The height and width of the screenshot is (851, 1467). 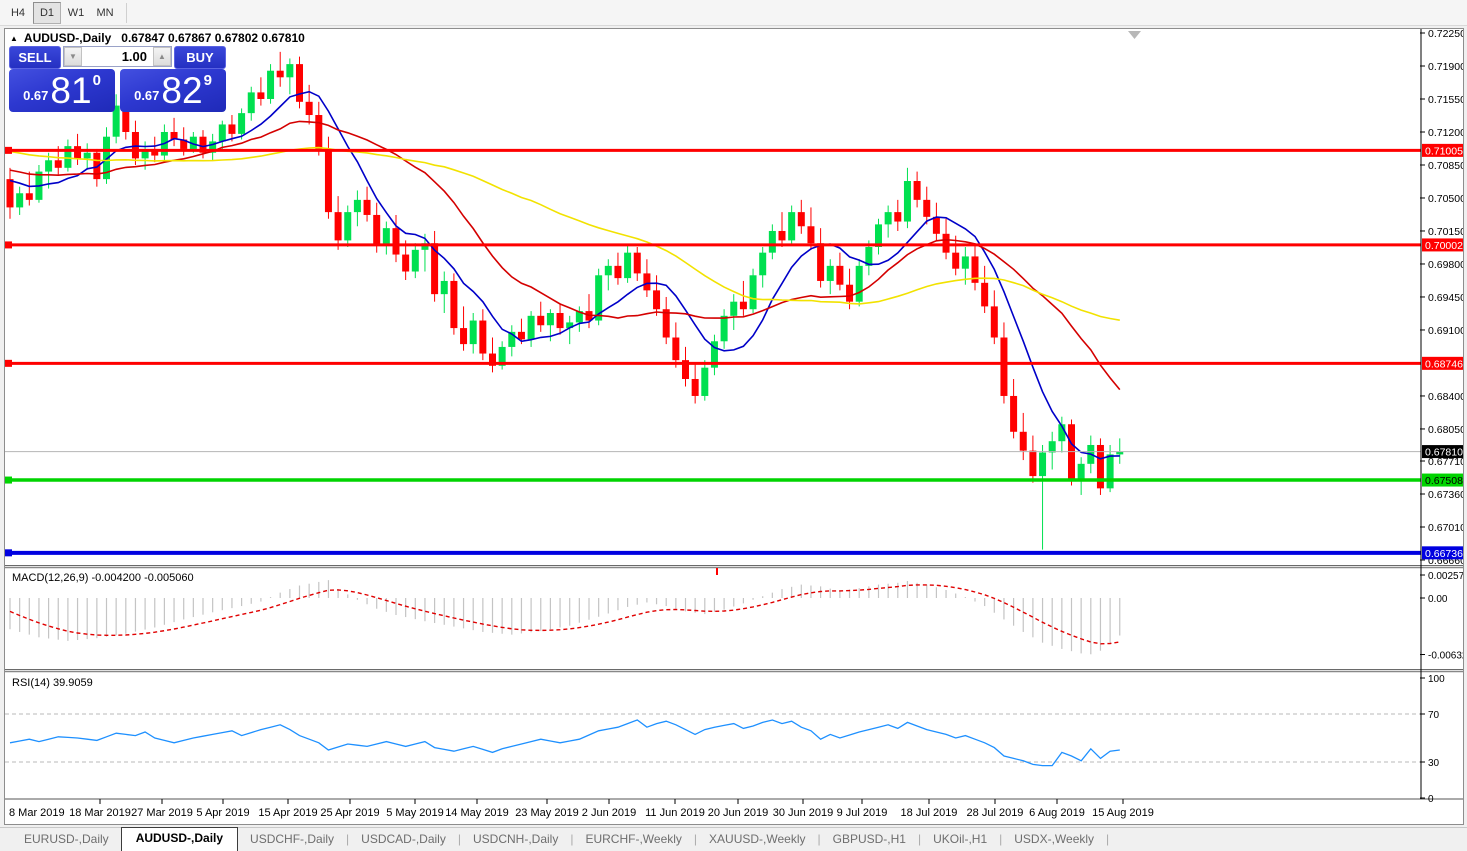 I want to click on macd-axis-label: 0.002574, so click(x=1445, y=576).